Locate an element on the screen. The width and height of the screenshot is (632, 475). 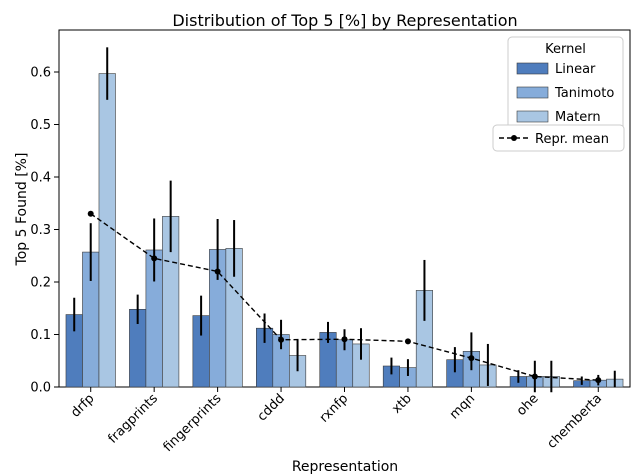
x-tick-label: drfp is located at coordinates (82, 405).